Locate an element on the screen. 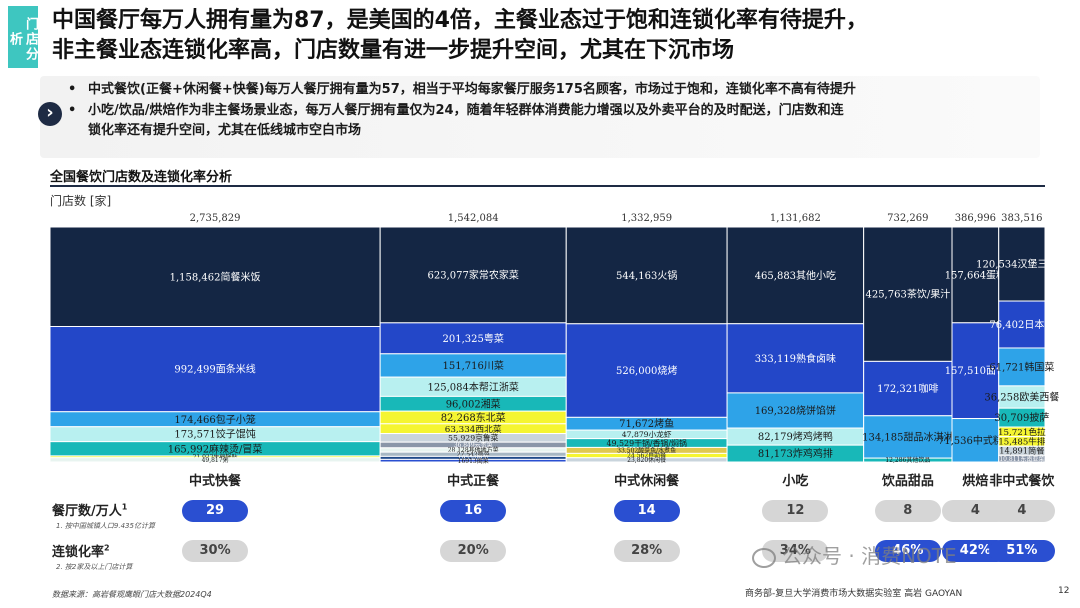 This screenshot has width=1080, height=608. mekko-segment-label: 27,542鄂菜 is located at coordinates (473, 454).